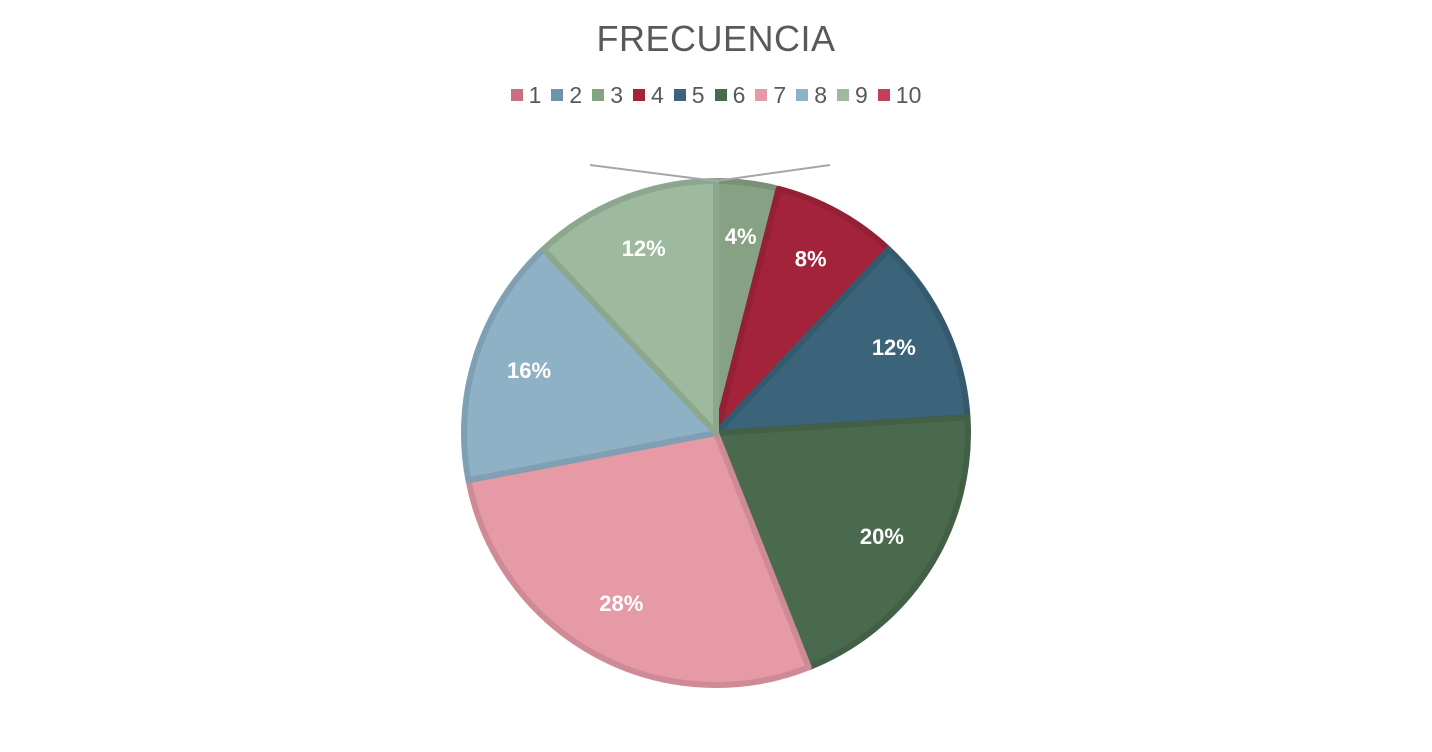  Describe the element at coordinates (698, 95) in the screenshot. I see `legend-label: 5` at that location.